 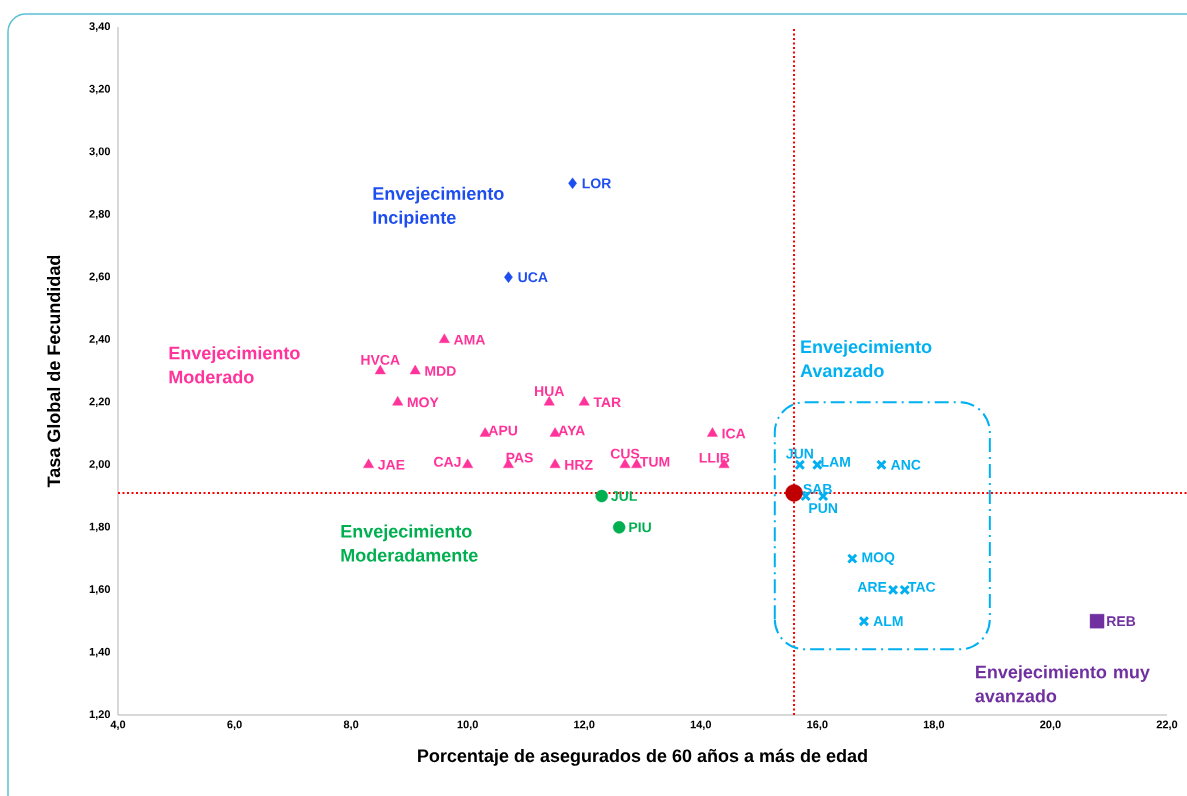 I want to click on y-tick-label: 2,60, so click(x=100, y=277).